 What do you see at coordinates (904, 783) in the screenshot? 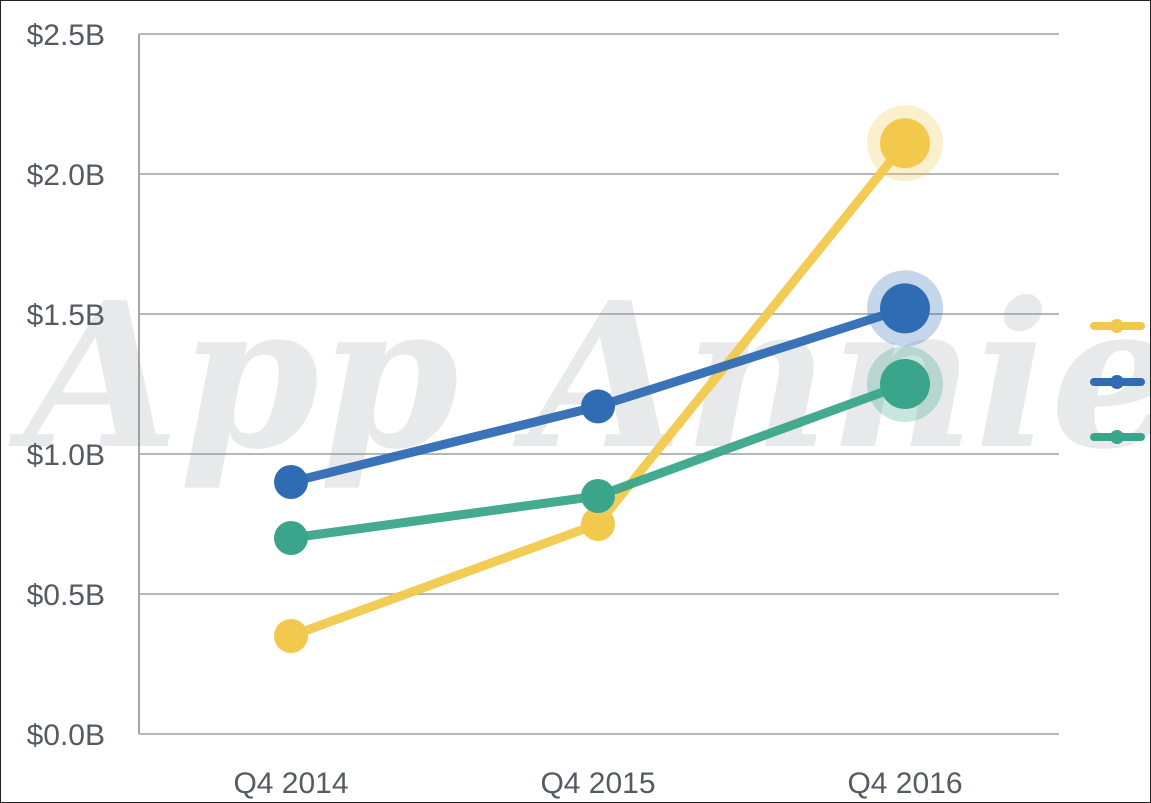
I see `x-tick-label: Q4 2016` at bounding box center [904, 783].